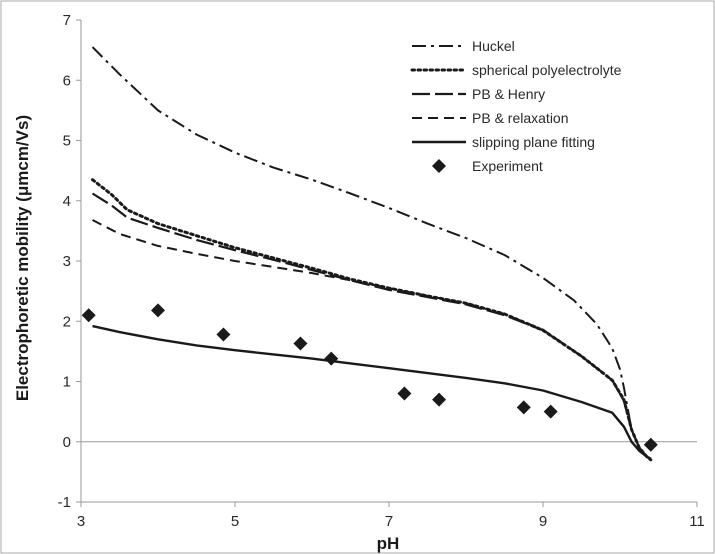 The image size is (715, 554). I want to click on y-tick-label: -1, so click(64, 502).